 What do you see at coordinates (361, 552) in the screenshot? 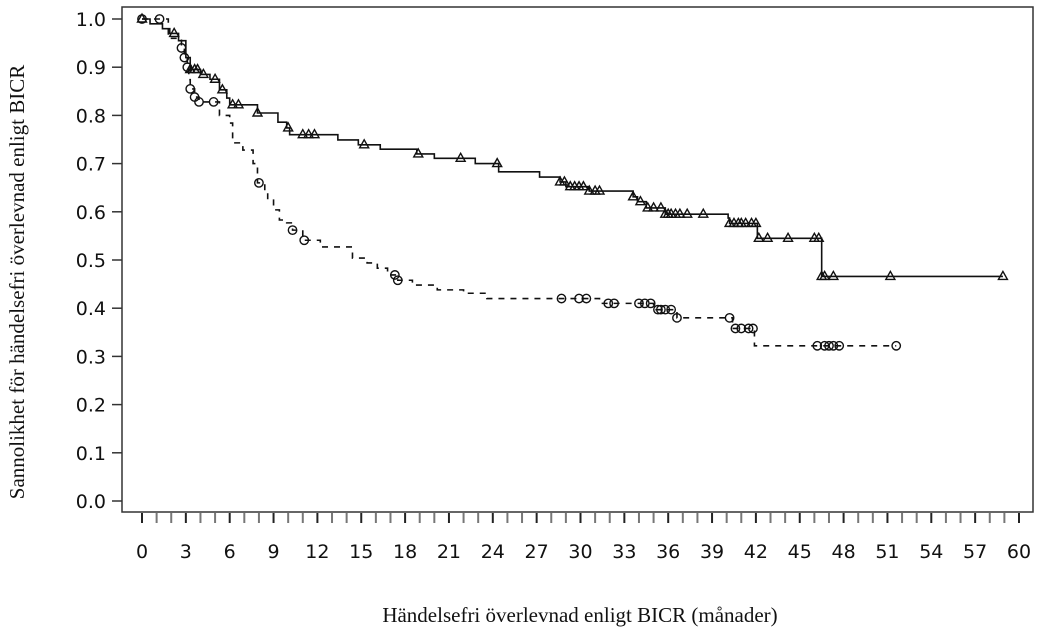
I see `x-tick-label: 15` at bounding box center [361, 552].